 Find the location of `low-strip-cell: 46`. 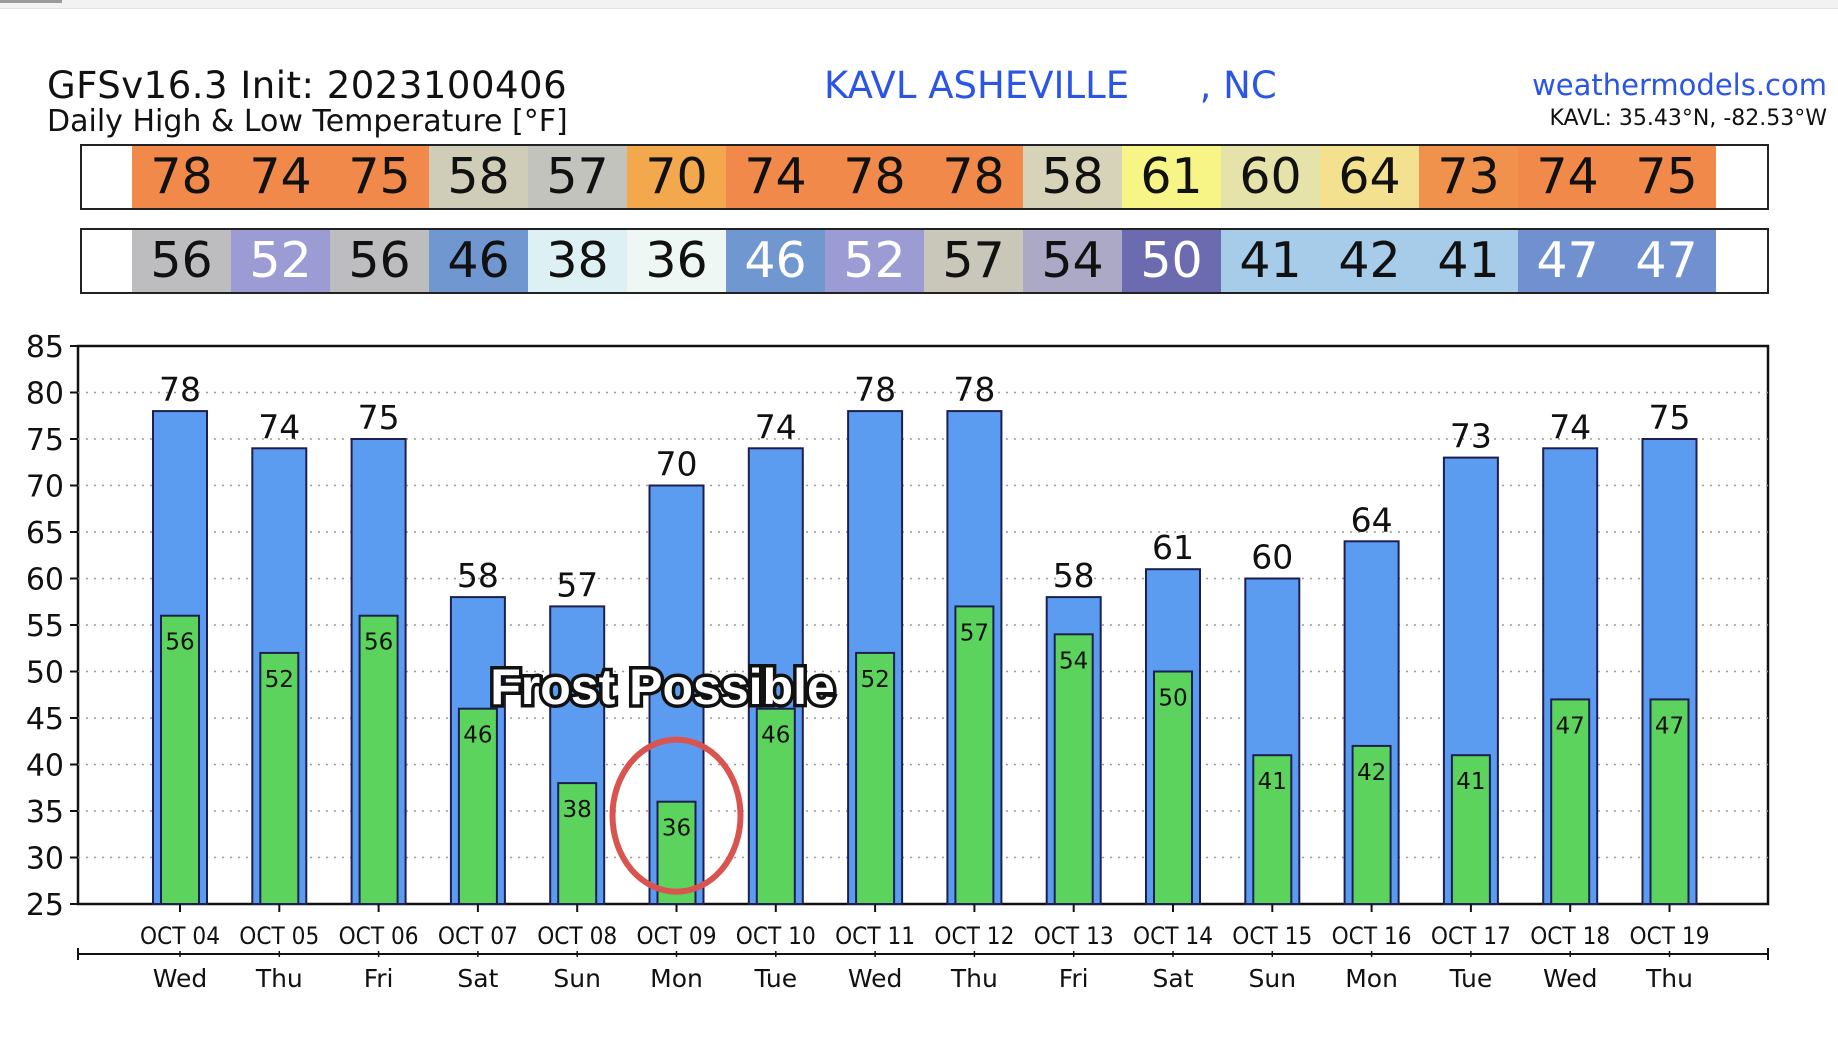

low-strip-cell: 46 is located at coordinates (478, 261).